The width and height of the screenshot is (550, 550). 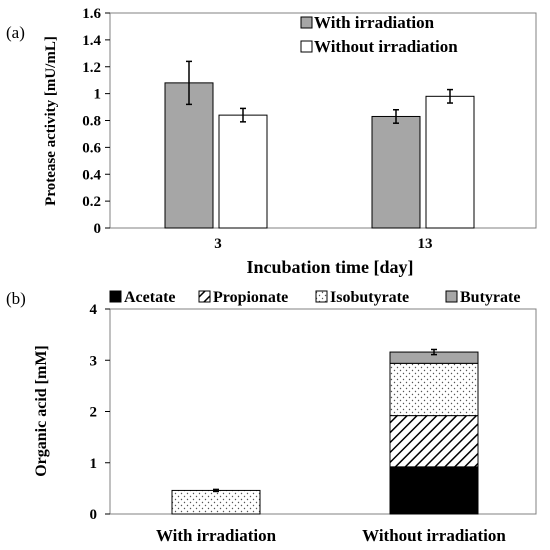 What do you see at coordinates (94, 515) in the screenshot?
I see `panel-b-y-tick-label: 0` at bounding box center [94, 515].